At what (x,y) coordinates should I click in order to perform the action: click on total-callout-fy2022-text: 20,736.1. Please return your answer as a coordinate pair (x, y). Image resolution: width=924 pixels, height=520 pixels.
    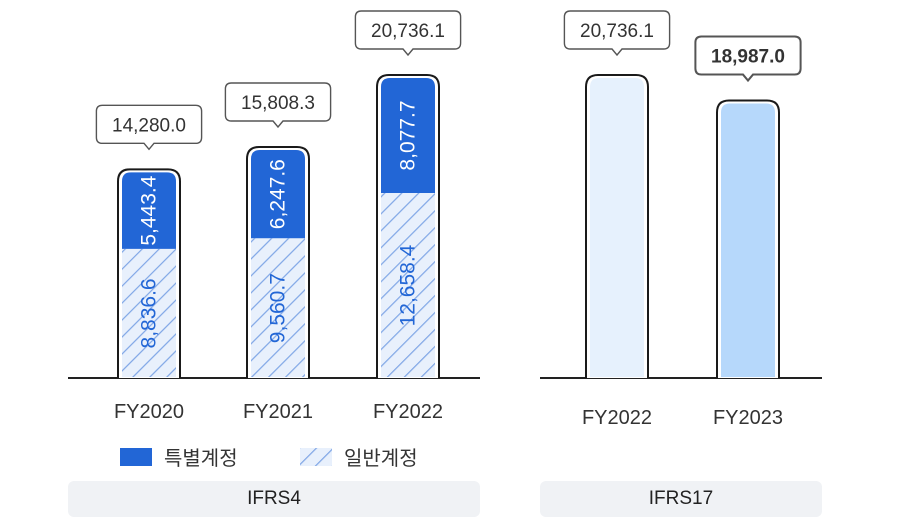
    Looking at the image, I should click on (408, 31).